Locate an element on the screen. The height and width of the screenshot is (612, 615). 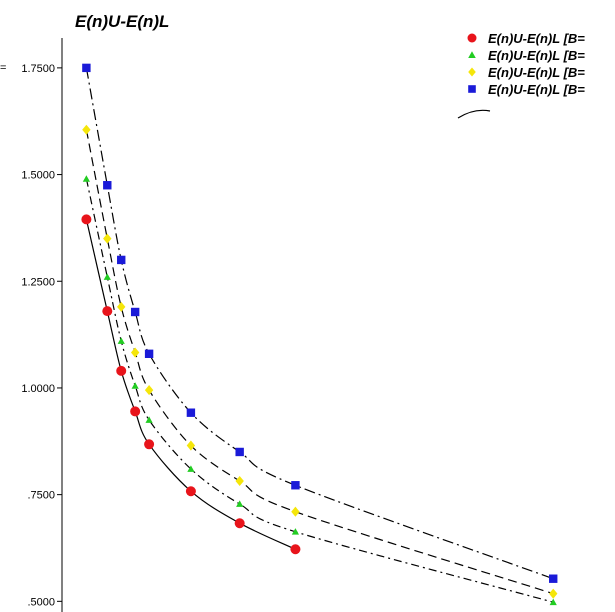
axis-stub-label: = is located at coordinates (3, 68).